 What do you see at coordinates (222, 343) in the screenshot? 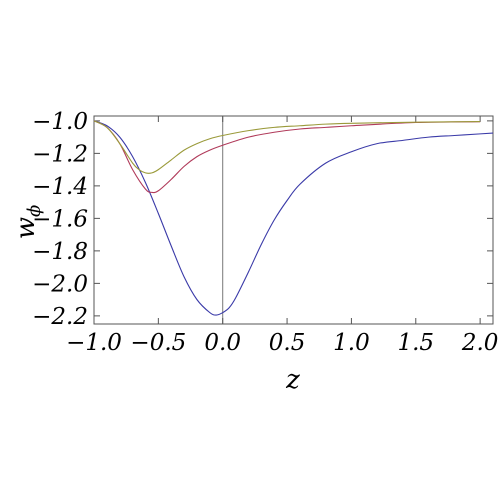
I see `x-tick-label: 0.0` at bounding box center [222, 343].